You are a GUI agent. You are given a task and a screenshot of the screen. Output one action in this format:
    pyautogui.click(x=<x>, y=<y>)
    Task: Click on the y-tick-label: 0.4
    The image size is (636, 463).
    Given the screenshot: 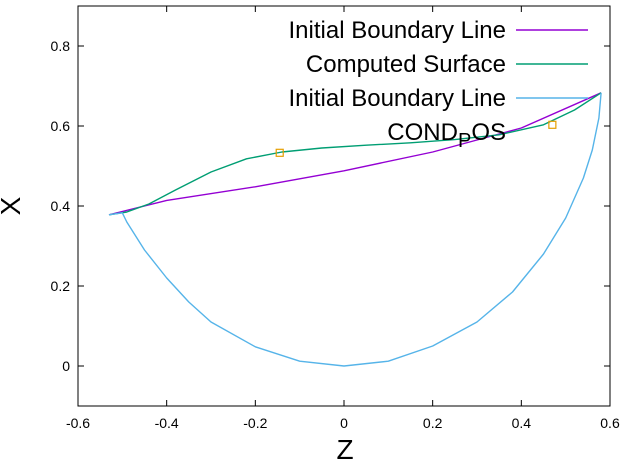 What is the action you would take?
    pyautogui.click(x=61, y=206)
    